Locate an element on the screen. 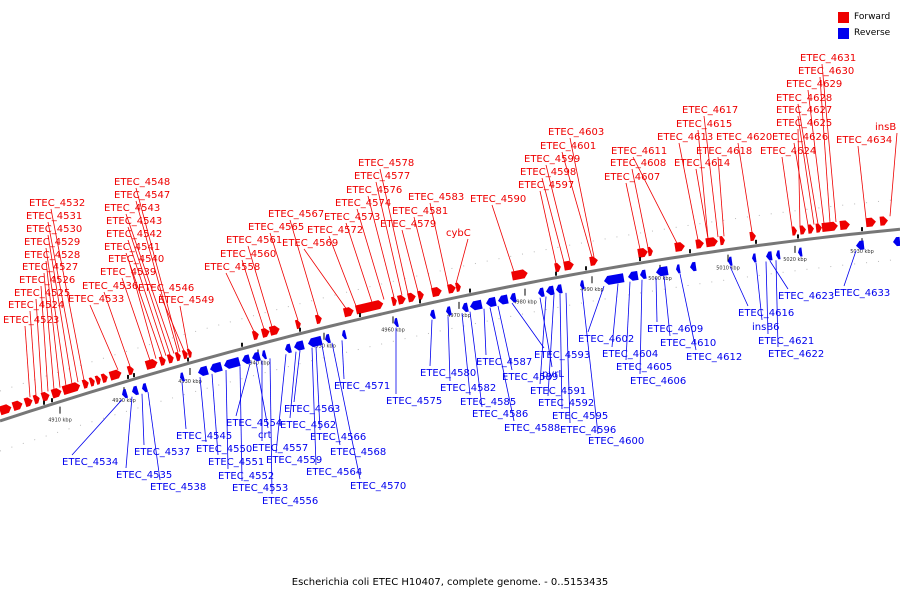  reverse-label: crt is located at coordinates (265, 435).